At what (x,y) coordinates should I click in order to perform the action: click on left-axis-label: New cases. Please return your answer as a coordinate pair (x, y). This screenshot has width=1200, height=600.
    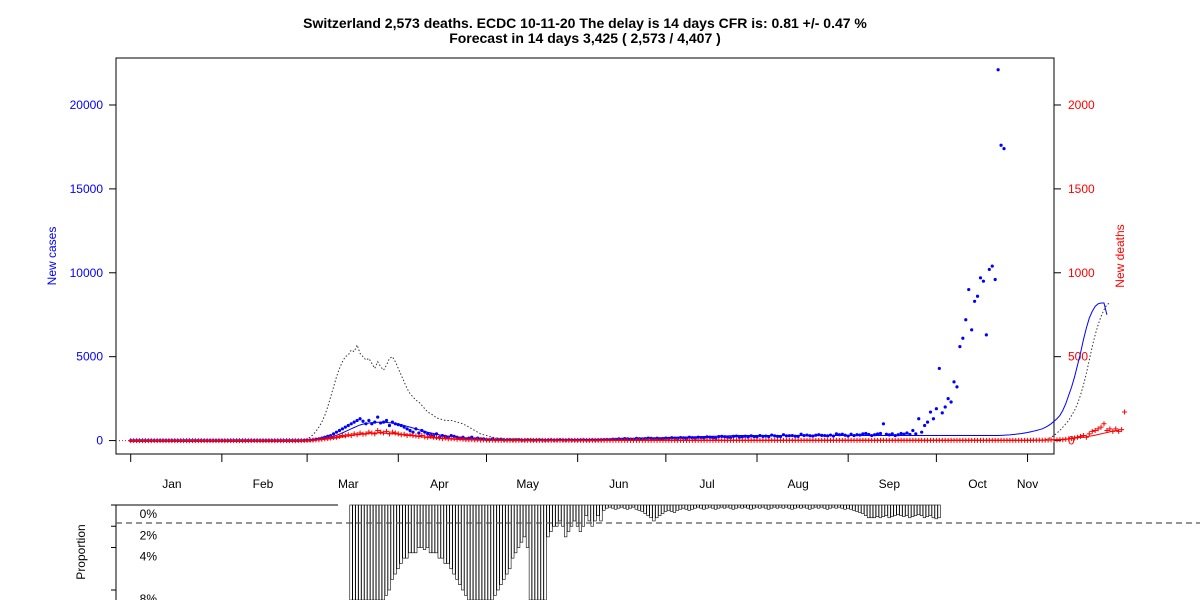
    Looking at the image, I should click on (52, 256).